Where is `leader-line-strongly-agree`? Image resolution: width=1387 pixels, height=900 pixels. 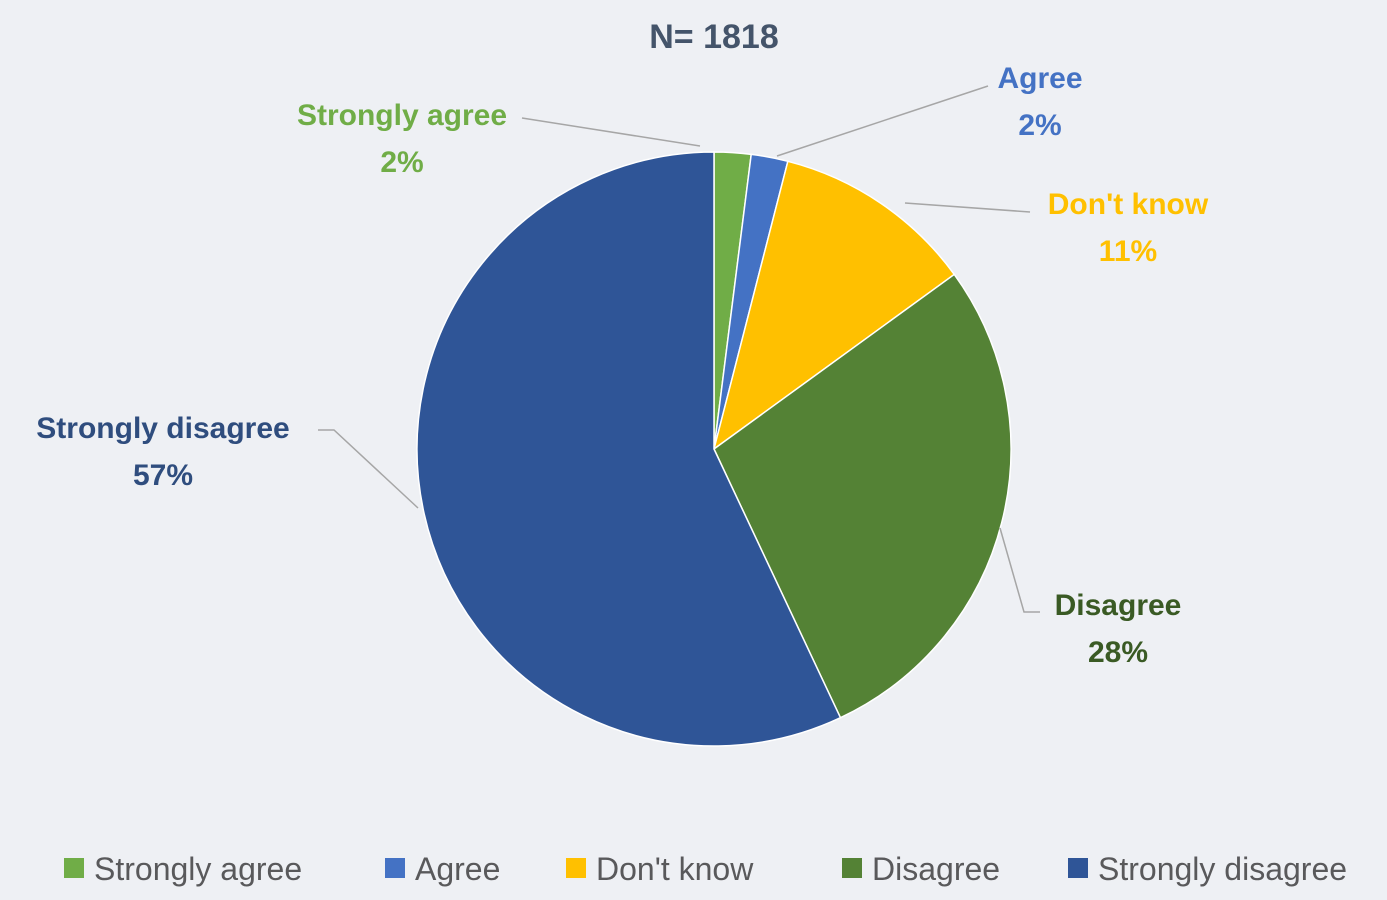 leader-line-strongly-agree is located at coordinates (611, 132).